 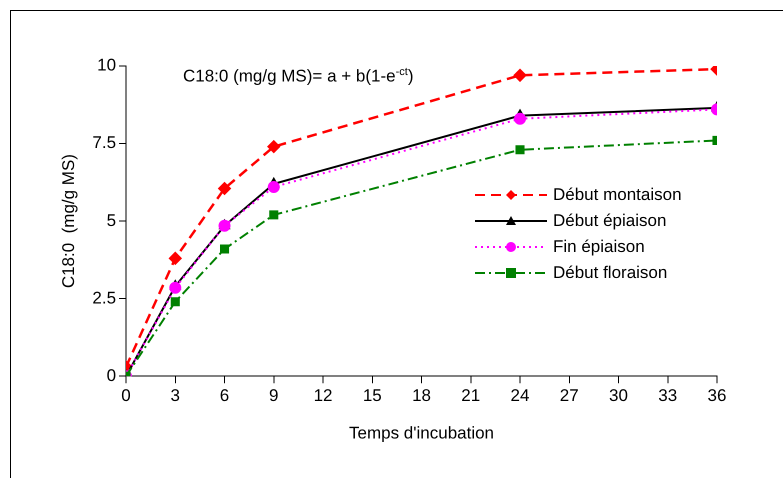 What do you see at coordinates (421, 396) in the screenshot?
I see `x-tick-label: 18` at bounding box center [421, 396].